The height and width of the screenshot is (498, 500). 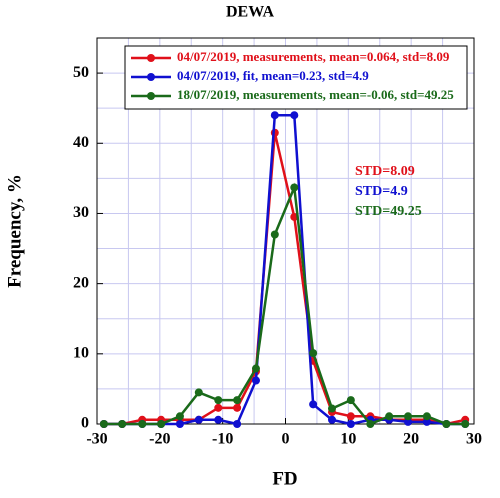 What do you see at coordinates (474, 439) in the screenshot?
I see `x-tick-label: 30` at bounding box center [474, 439].